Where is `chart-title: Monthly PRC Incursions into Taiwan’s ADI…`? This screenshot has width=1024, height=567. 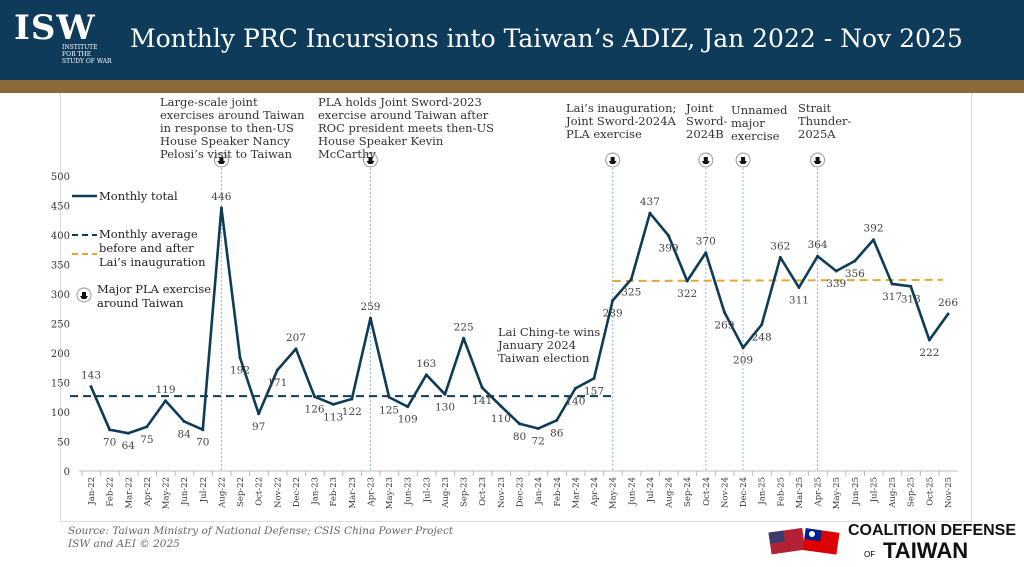 chart-title: Monthly PRC Incursions into Taiwan’s ADI… is located at coordinates (546, 38).